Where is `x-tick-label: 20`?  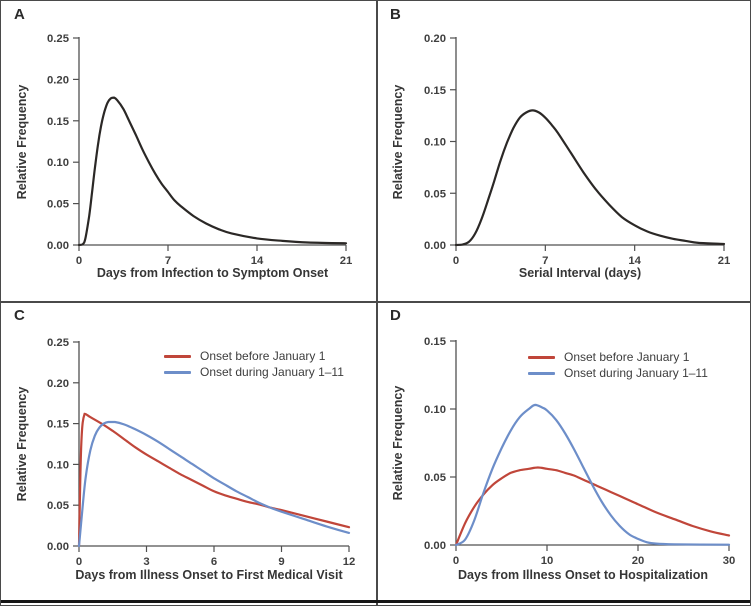 x-tick-label: 20 is located at coordinates (638, 561).